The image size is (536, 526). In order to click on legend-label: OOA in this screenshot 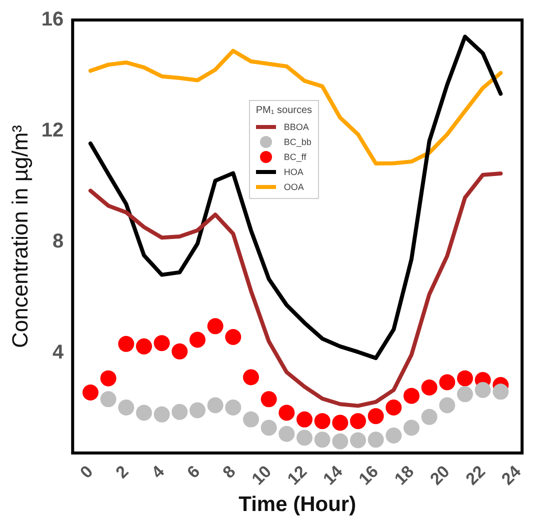, I will do `click(294, 187)`.